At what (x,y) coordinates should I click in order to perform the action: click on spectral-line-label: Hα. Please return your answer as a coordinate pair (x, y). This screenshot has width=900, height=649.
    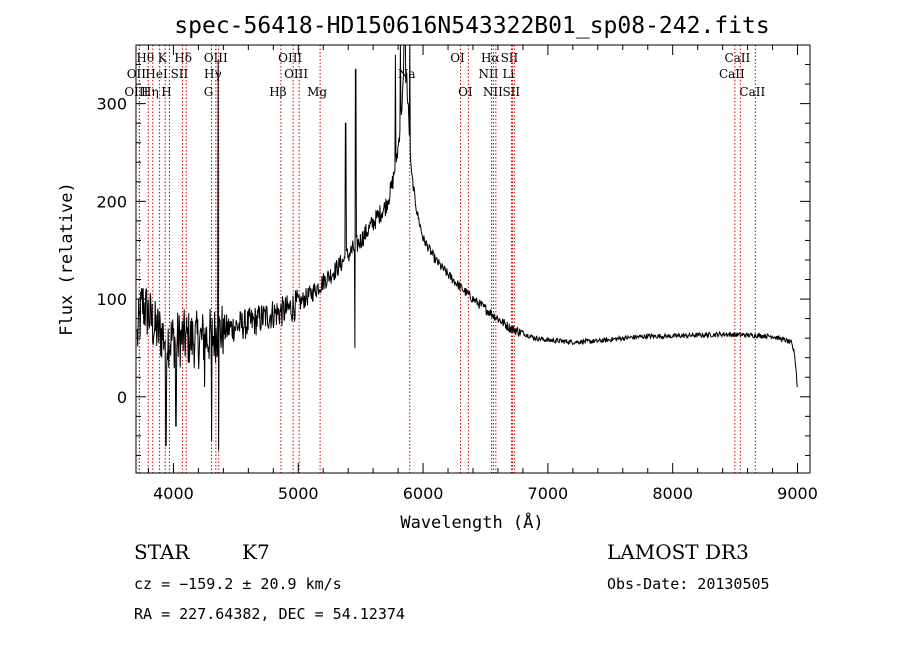
    Looking at the image, I should click on (490, 58).